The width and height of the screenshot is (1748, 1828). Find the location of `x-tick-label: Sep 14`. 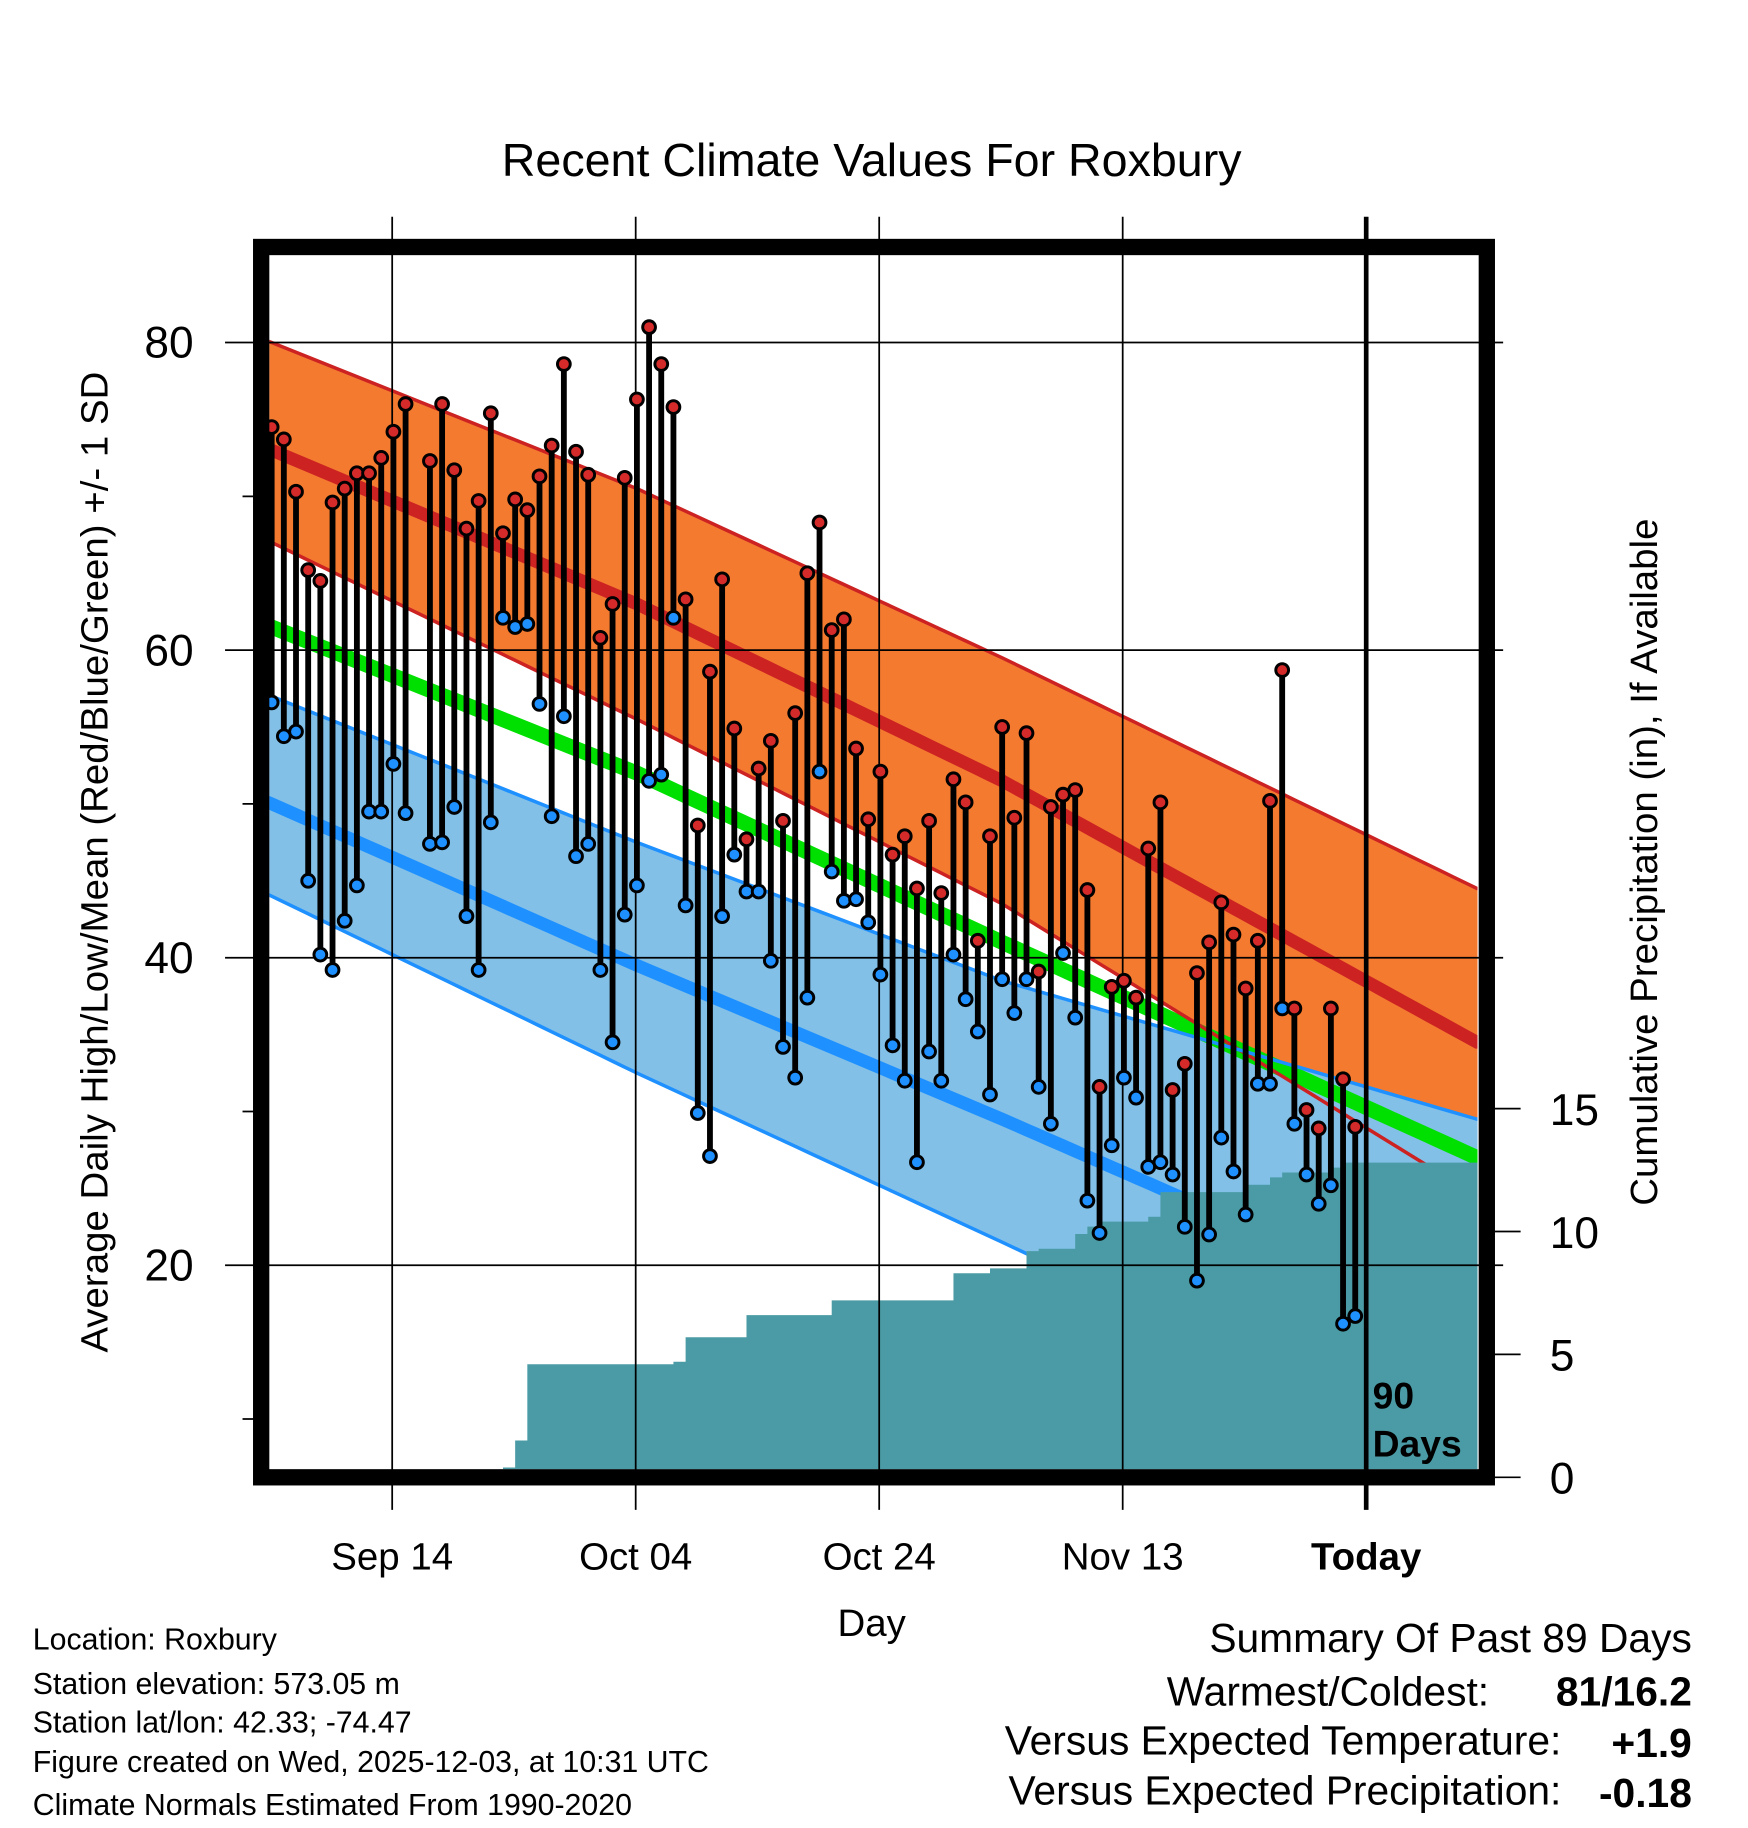

x-tick-label: Sep 14 is located at coordinates (392, 1556).